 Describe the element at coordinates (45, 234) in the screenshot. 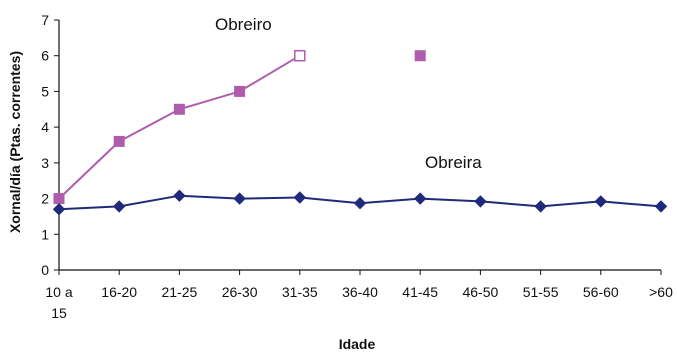

I see `y-tick-label: 1` at that location.